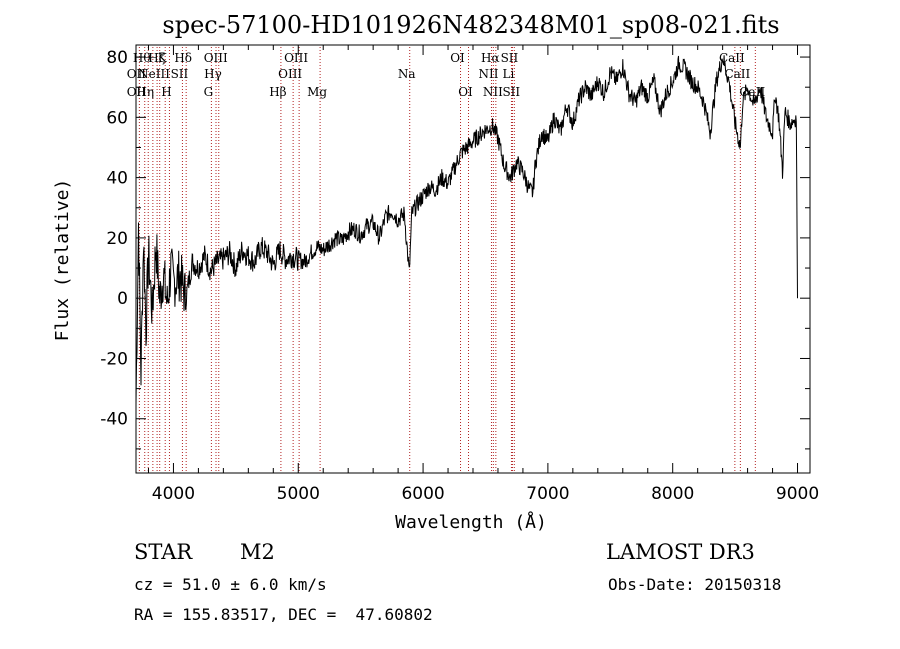 This screenshot has height=649, width=900. What do you see at coordinates (163, 58) in the screenshot?
I see `line-marker-label: K` at bounding box center [163, 58].